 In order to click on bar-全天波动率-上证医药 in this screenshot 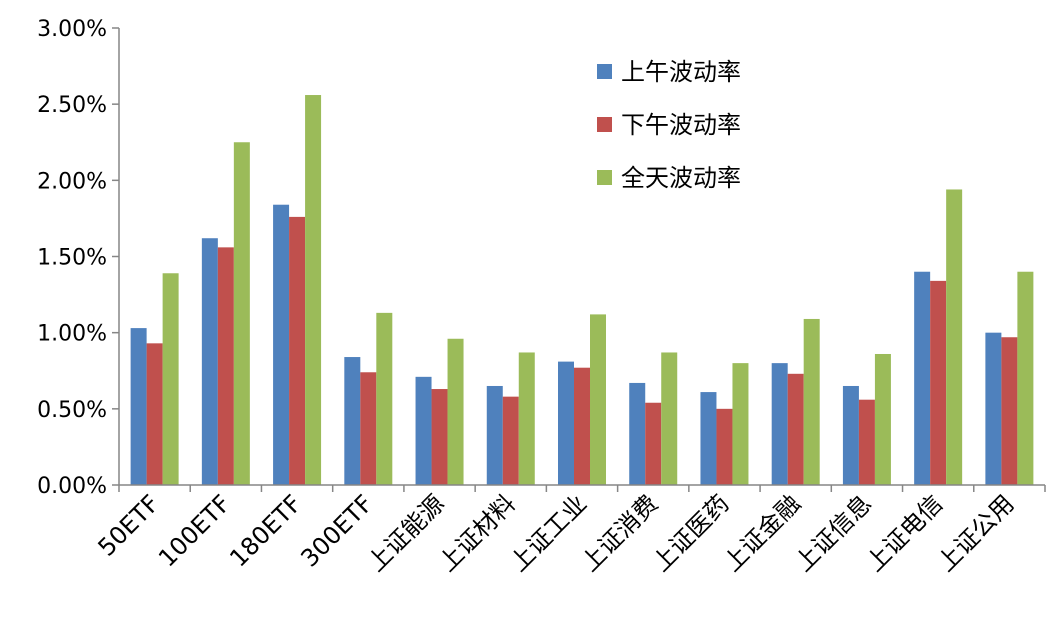, I will do `click(740, 424)`.